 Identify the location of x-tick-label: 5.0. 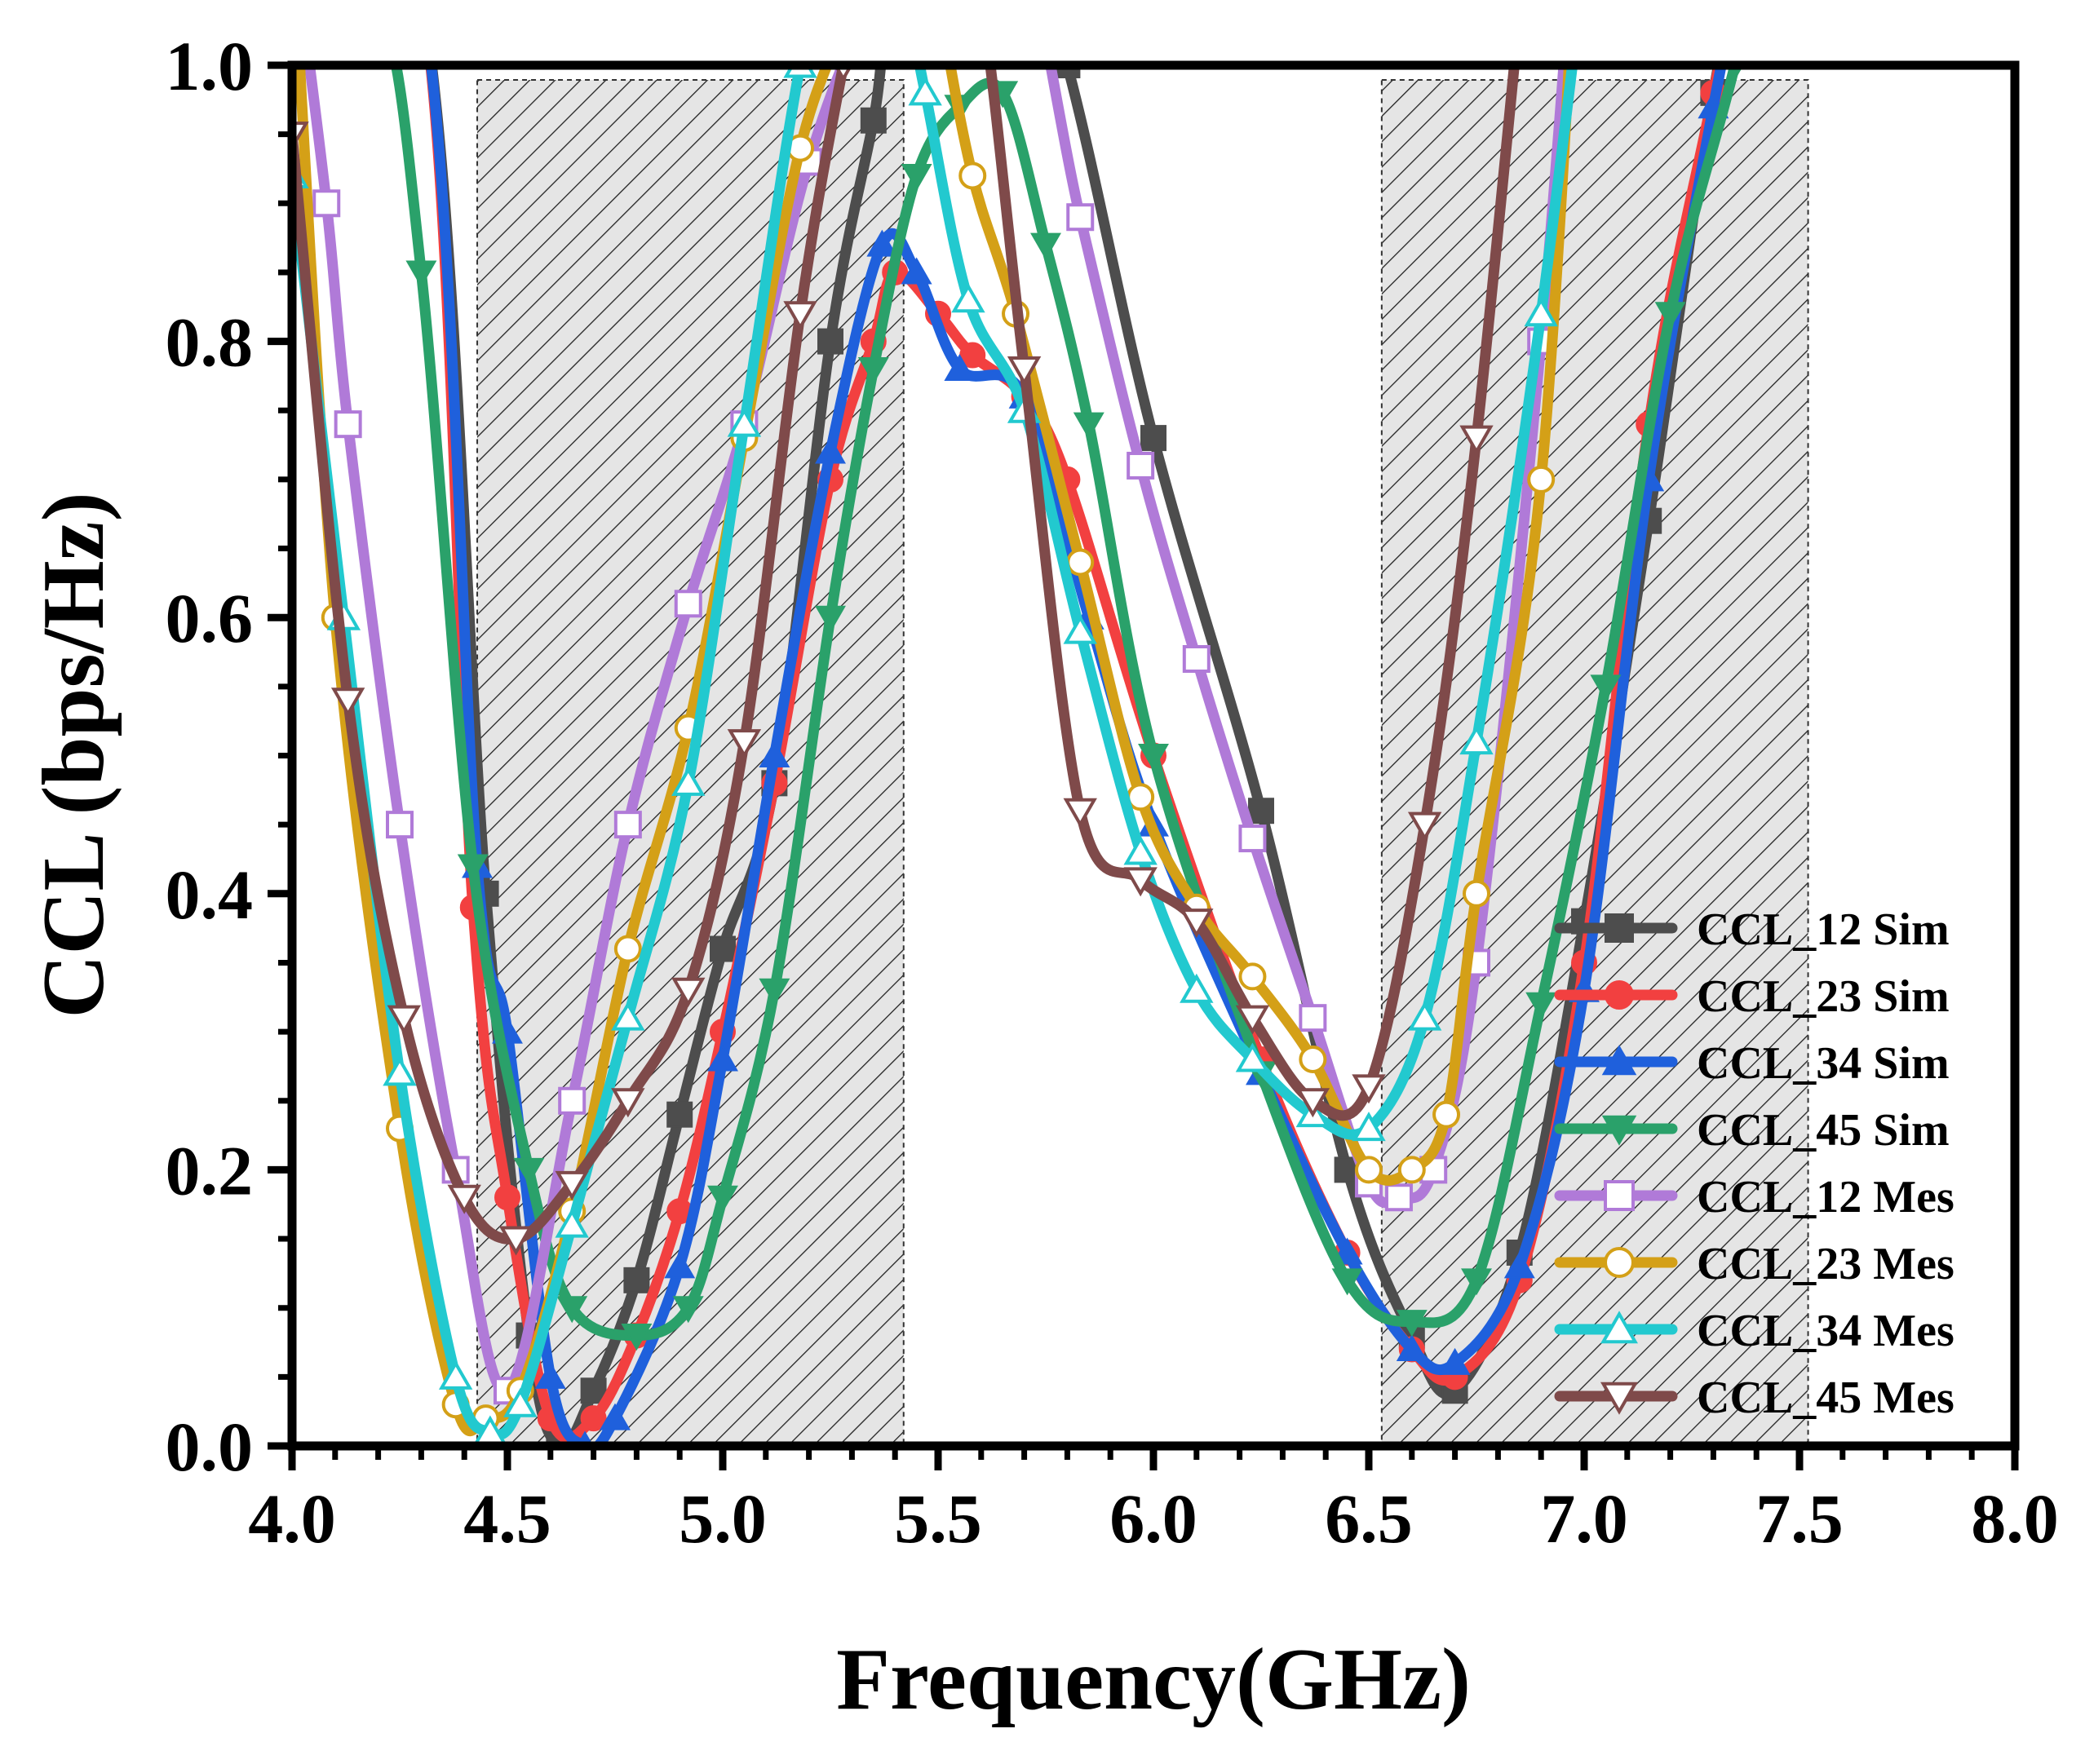
(723, 1518).